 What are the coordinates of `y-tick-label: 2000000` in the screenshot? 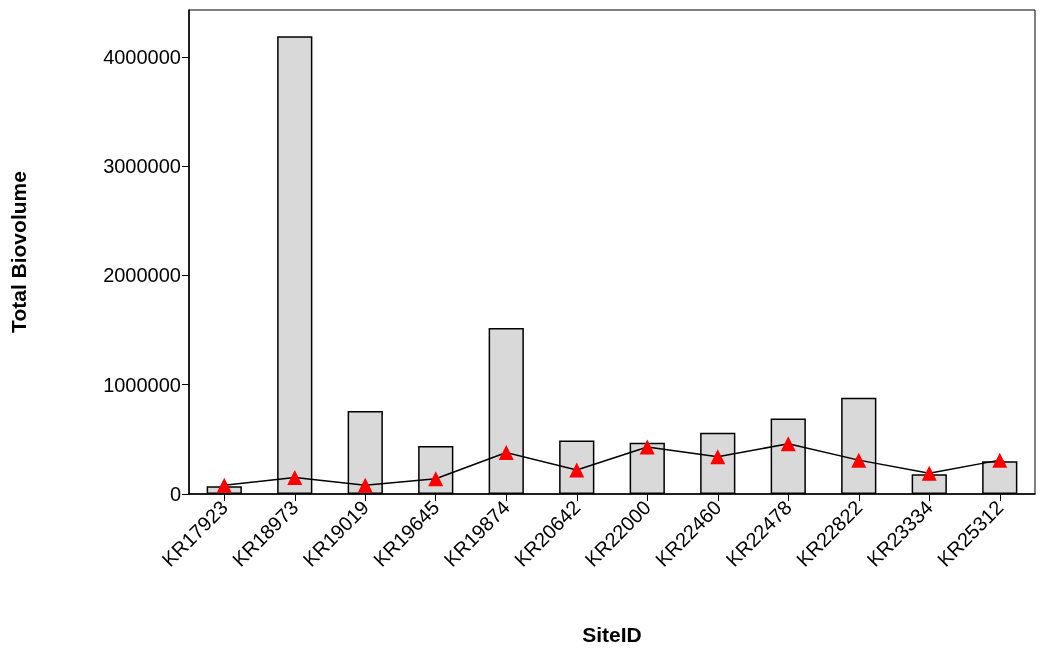 It's located at (142, 275).